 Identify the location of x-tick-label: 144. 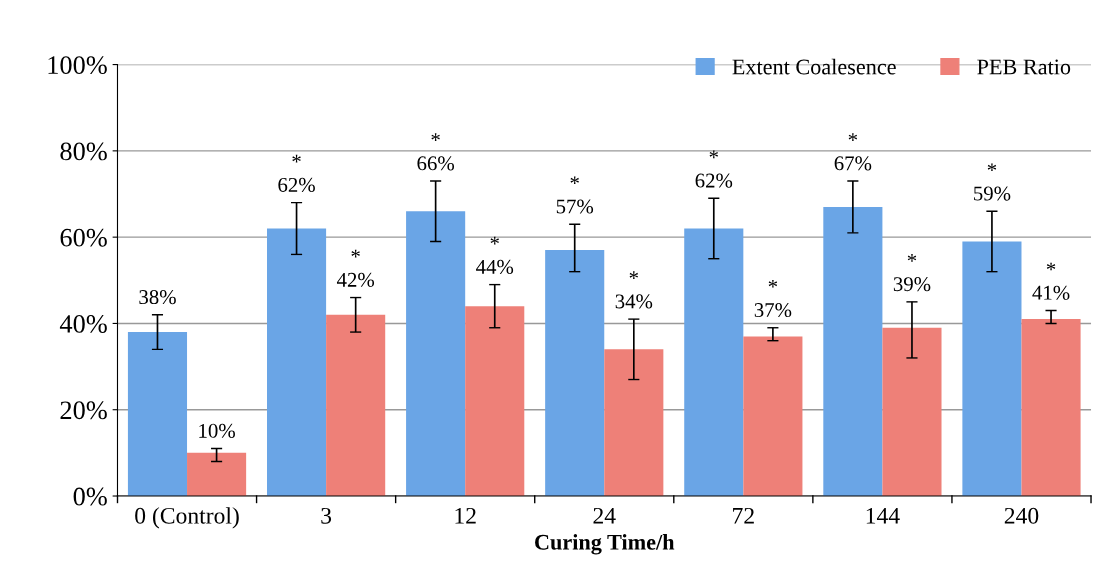
(883, 515).